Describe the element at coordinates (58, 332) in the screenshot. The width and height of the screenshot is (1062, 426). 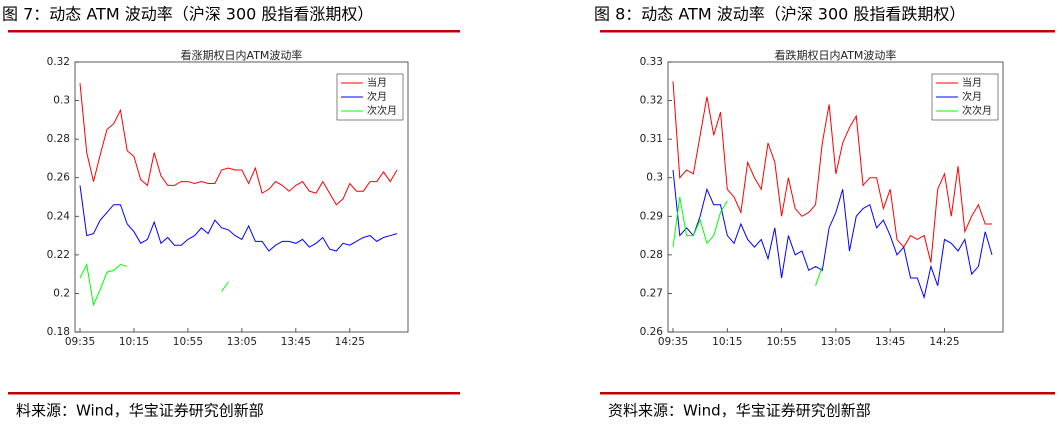
I see `y-tick-label: 0.18` at that location.